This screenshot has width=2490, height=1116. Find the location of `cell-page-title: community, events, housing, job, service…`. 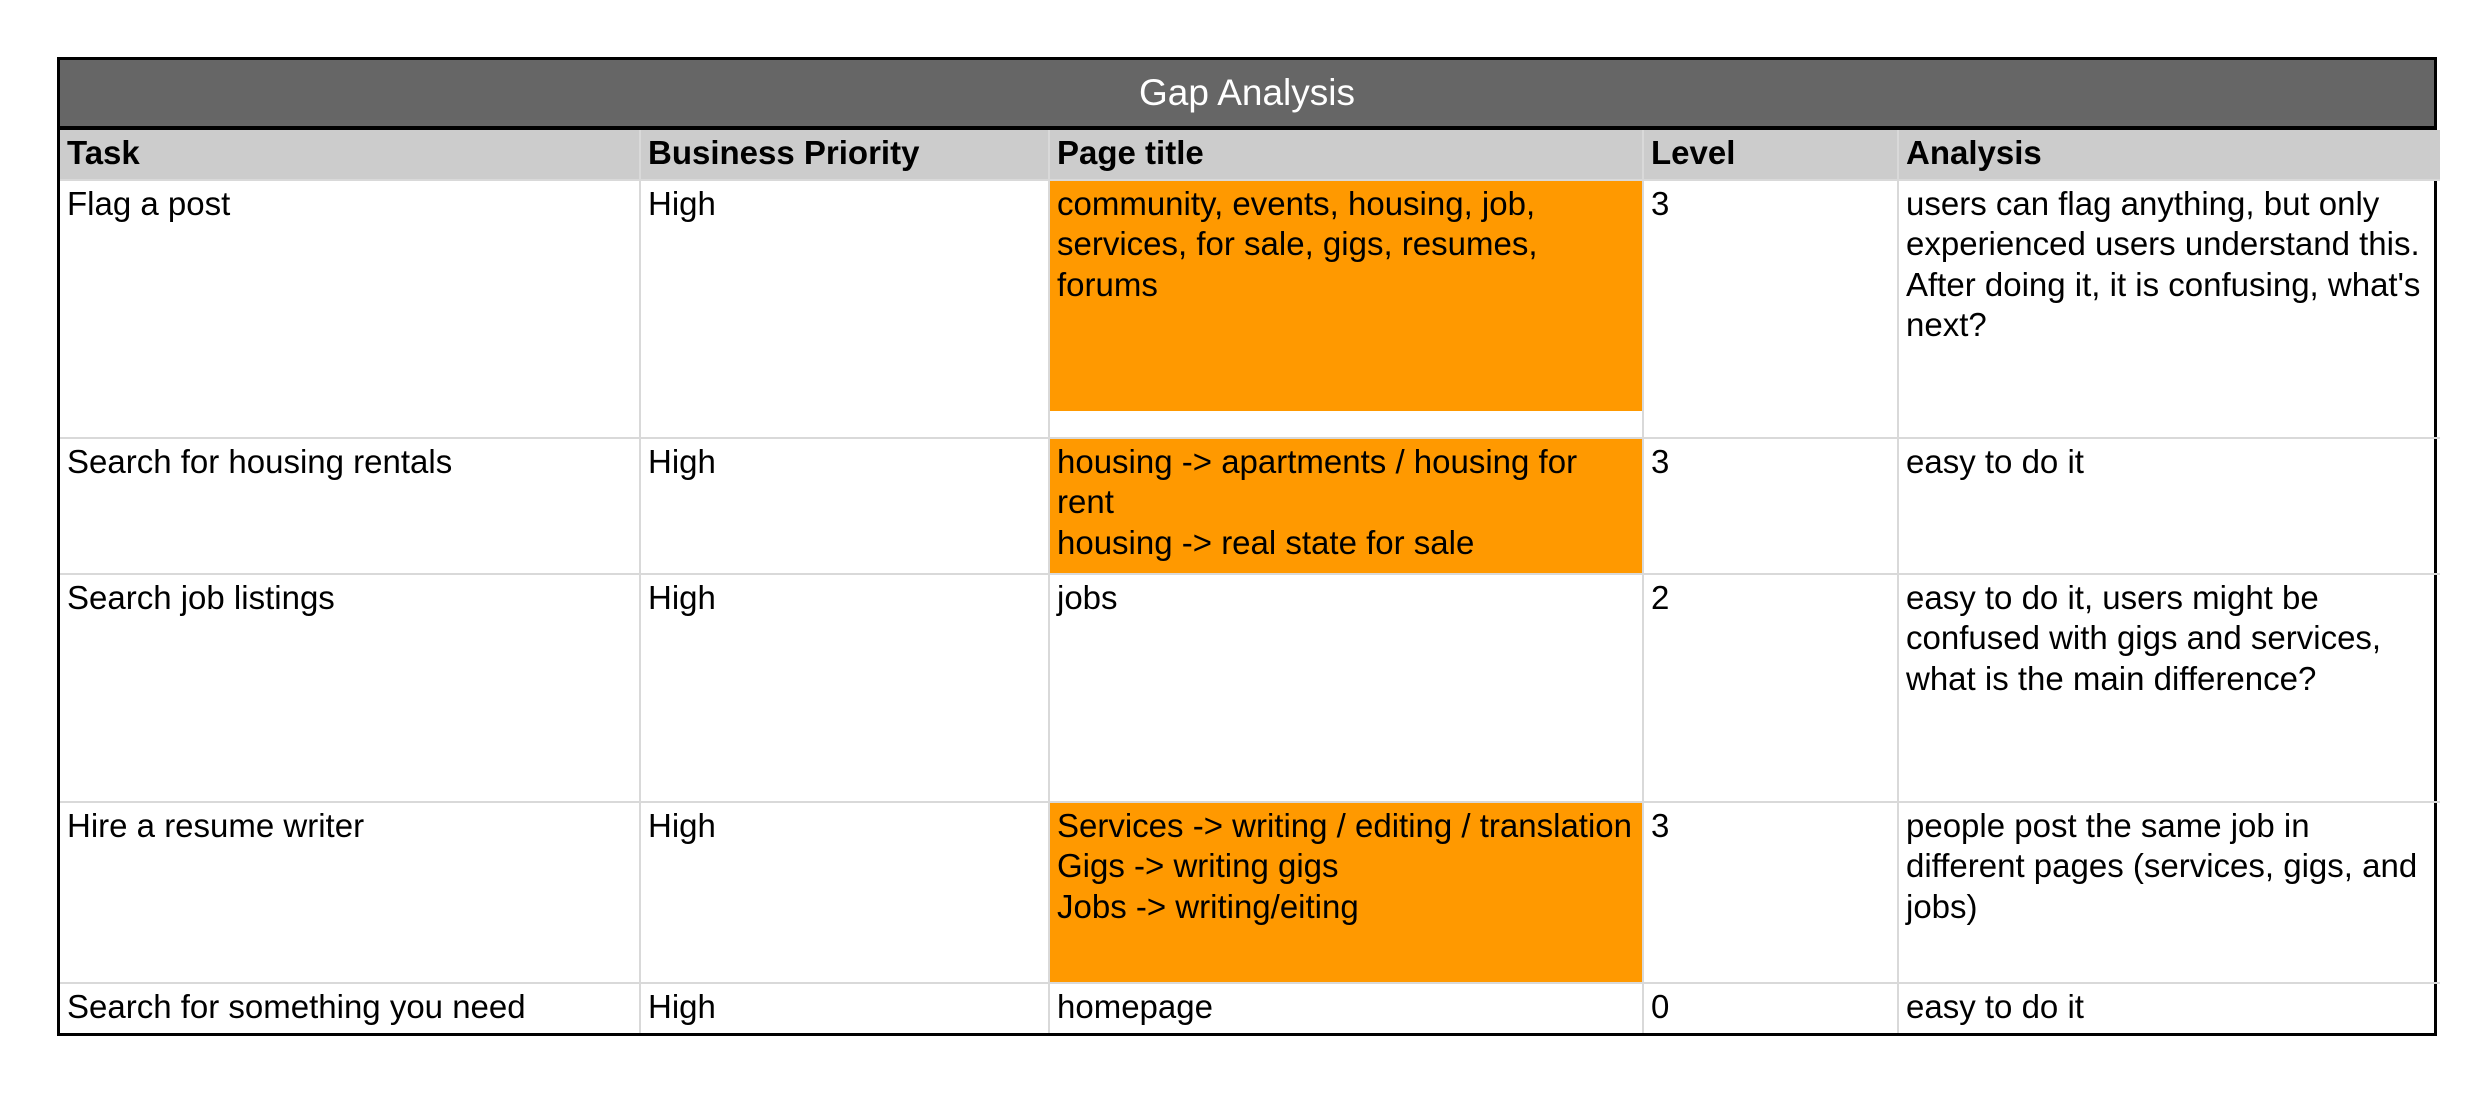

cell-page-title: community, events, housing, job, service… is located at coordinates (1346, 309).